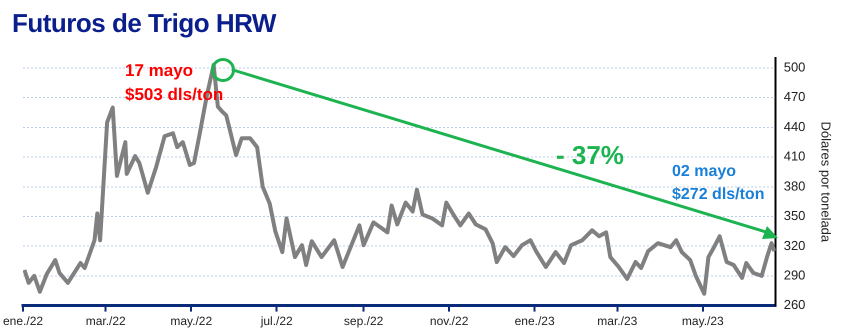 Image resolution: width=845 pixels, height=336 pixels. I want to click on x-tick-label: mar./22, so click(106, 321).